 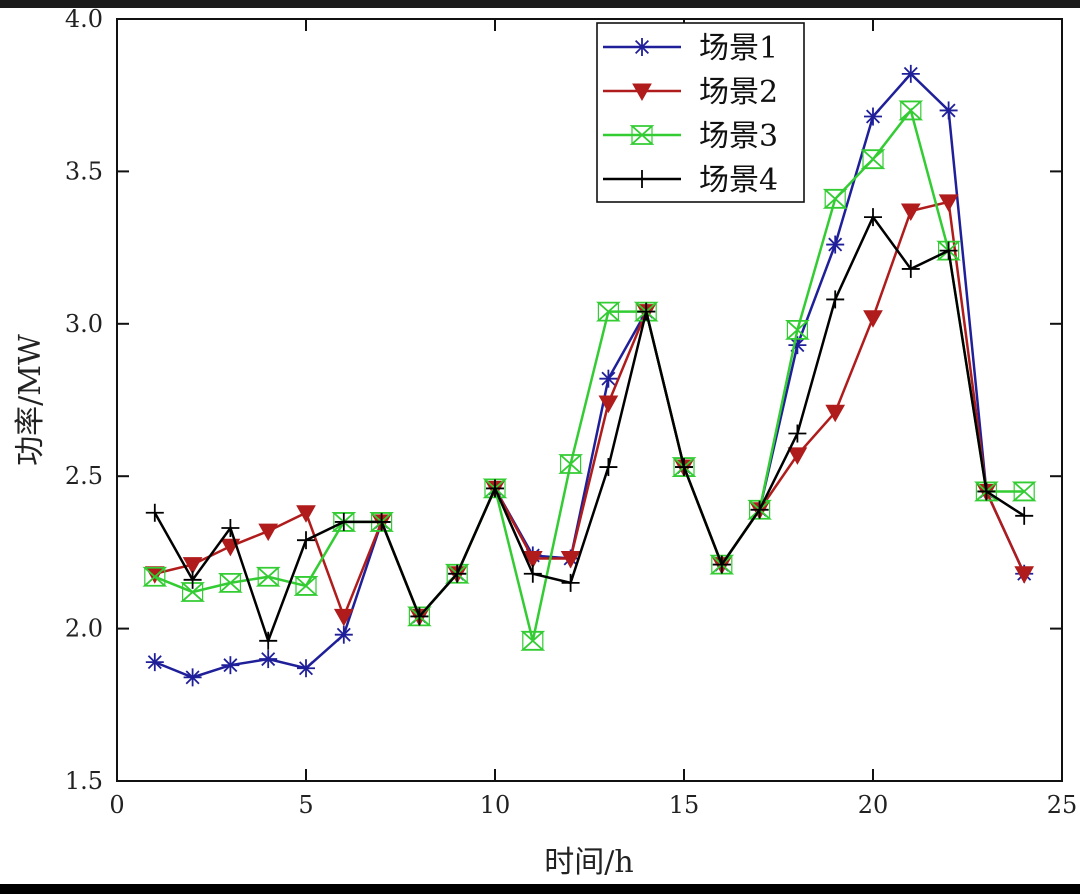 What do you see at coordinates (690, 136) in the screenshot?
I see `legend-item: 场景3` at bounding box center [690, 136].